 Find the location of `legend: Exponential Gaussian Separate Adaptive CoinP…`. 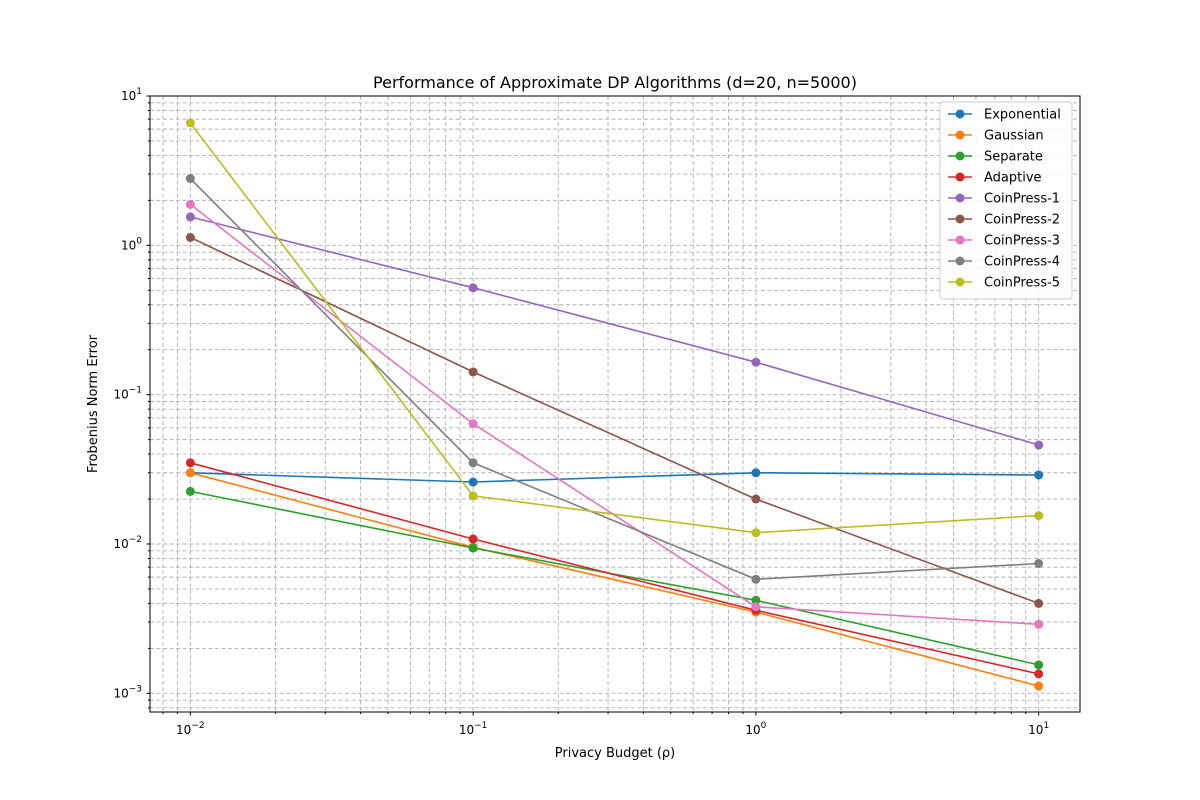

legend: Exponential Gaussian Separate Adaptive CoinP… is located at coordinates (1006, 200).